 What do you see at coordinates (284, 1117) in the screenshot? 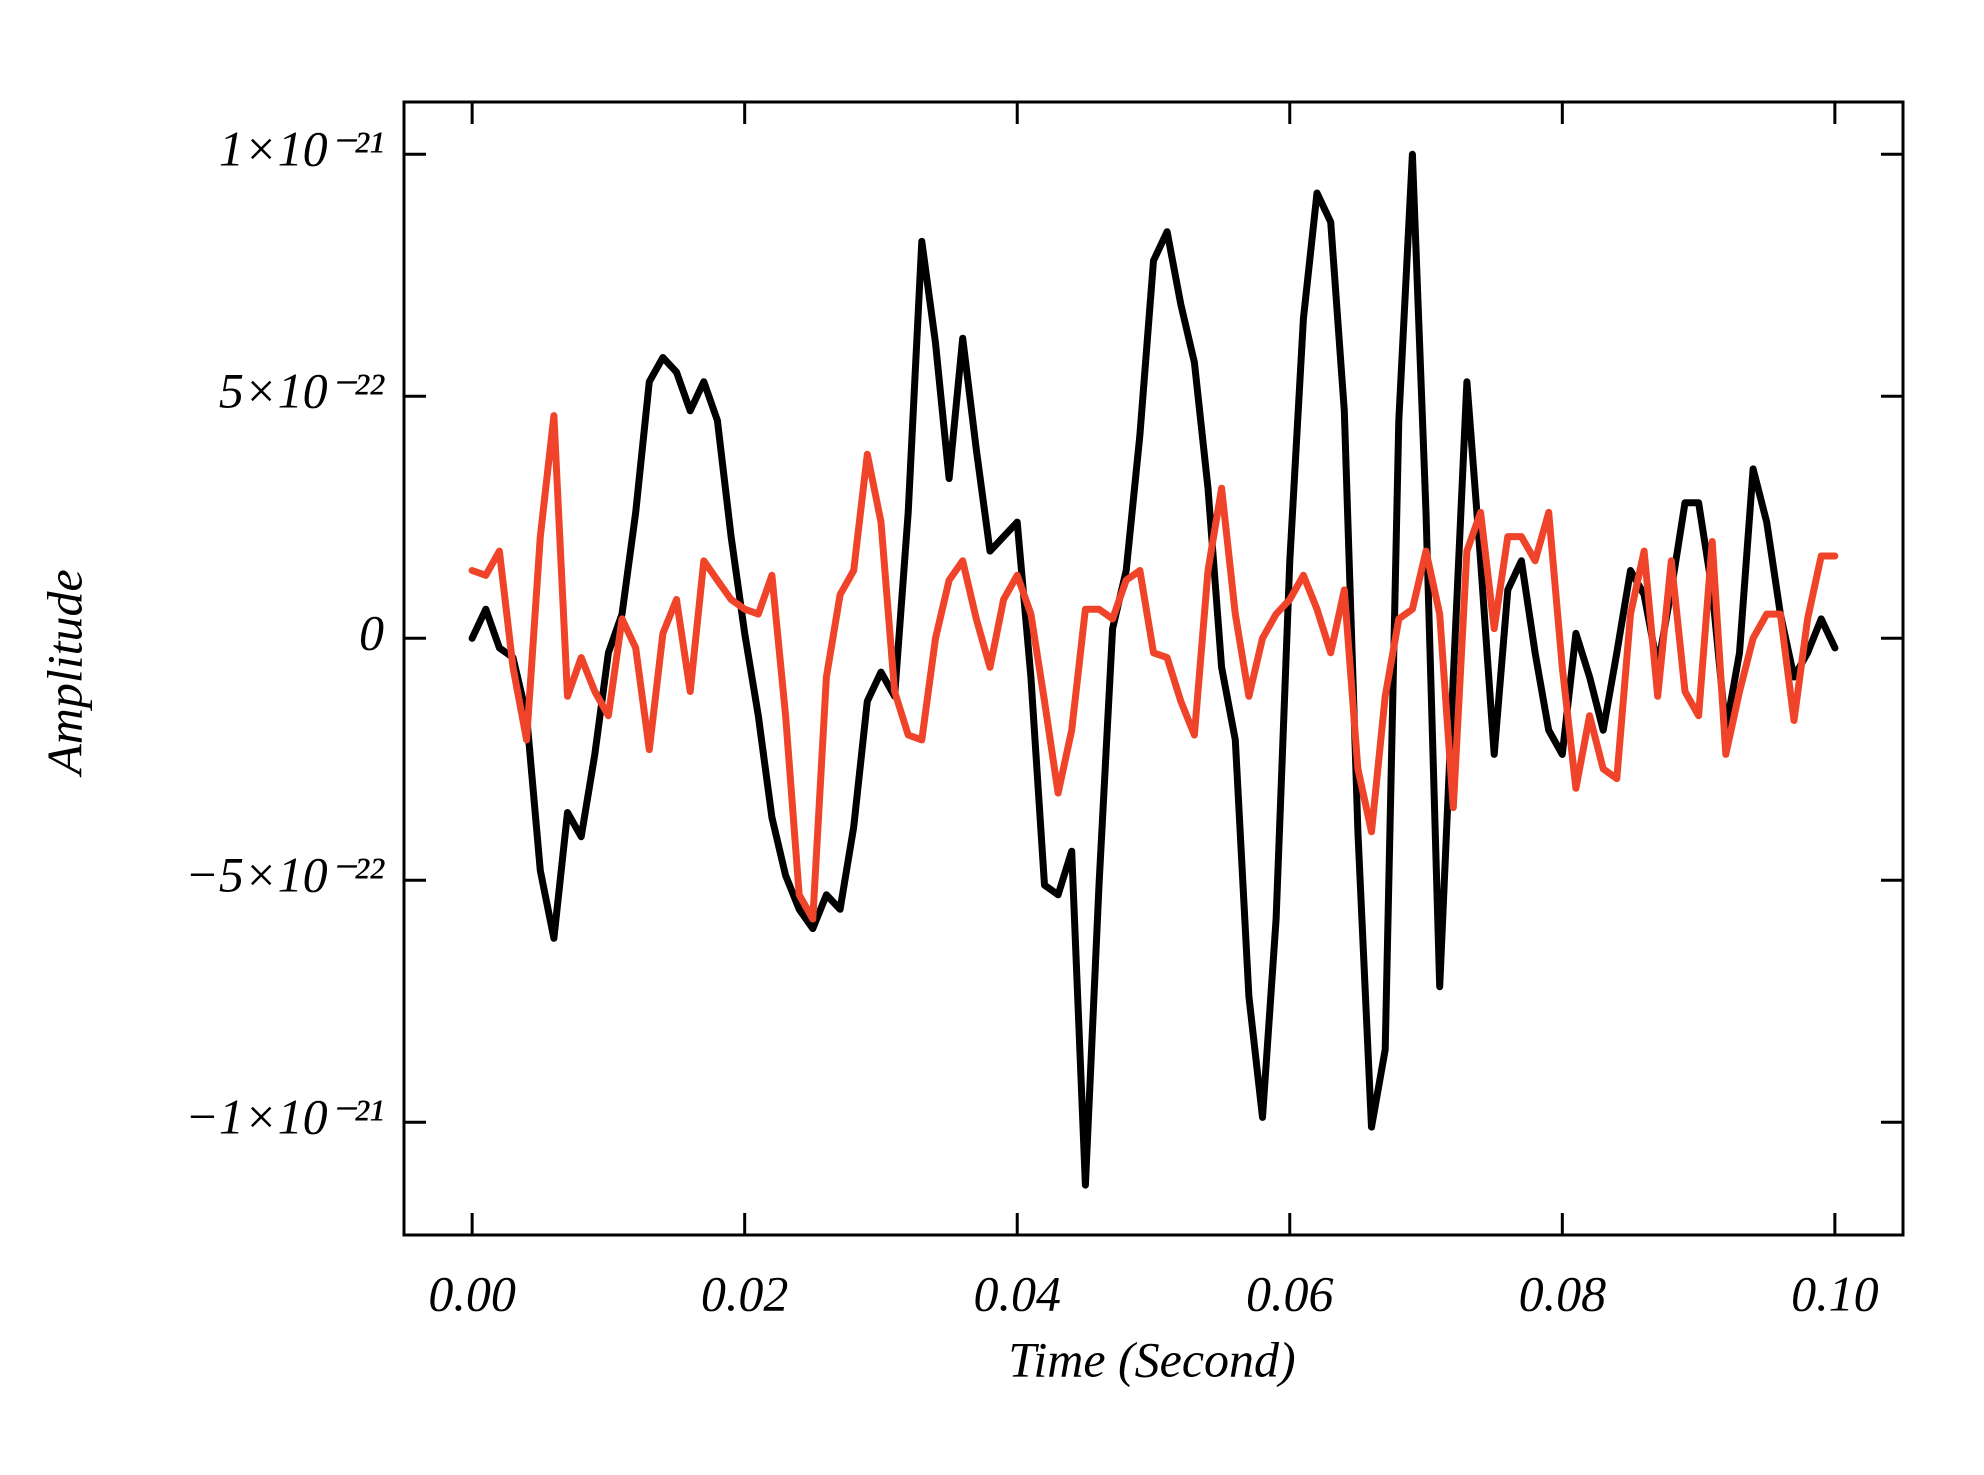
I see `y-tick-label: −1×10⁻²¹` at bounding box center [284, 1117].